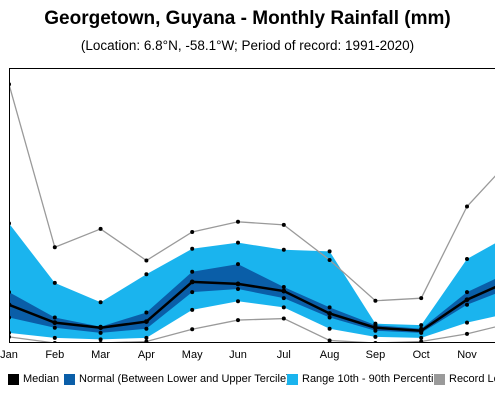 The height and width of the screenshot is (400, 495). I want to click on lower-tercile-point-nov, so click(467, 304).